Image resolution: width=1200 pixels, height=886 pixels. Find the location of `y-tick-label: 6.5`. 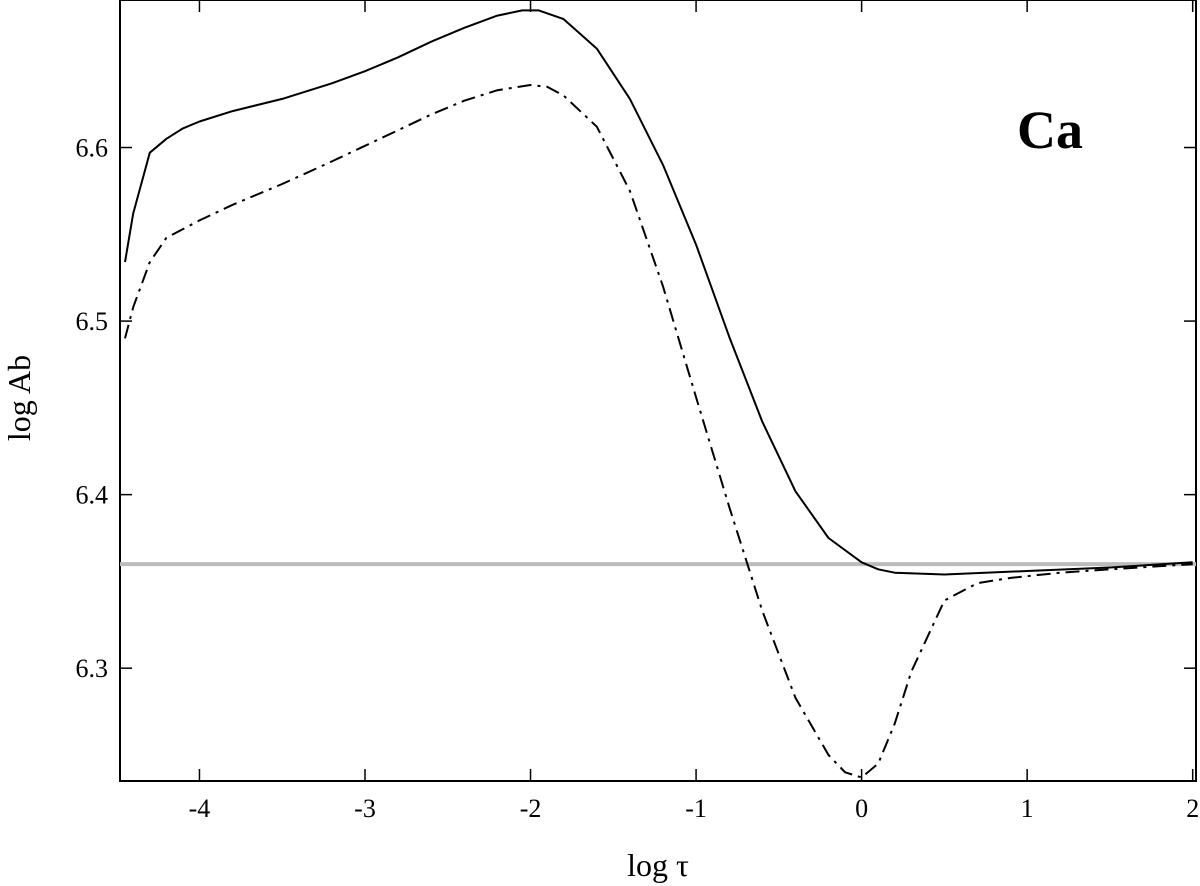

y-tick-label: 6.5 is located at coordinates (92, 321).